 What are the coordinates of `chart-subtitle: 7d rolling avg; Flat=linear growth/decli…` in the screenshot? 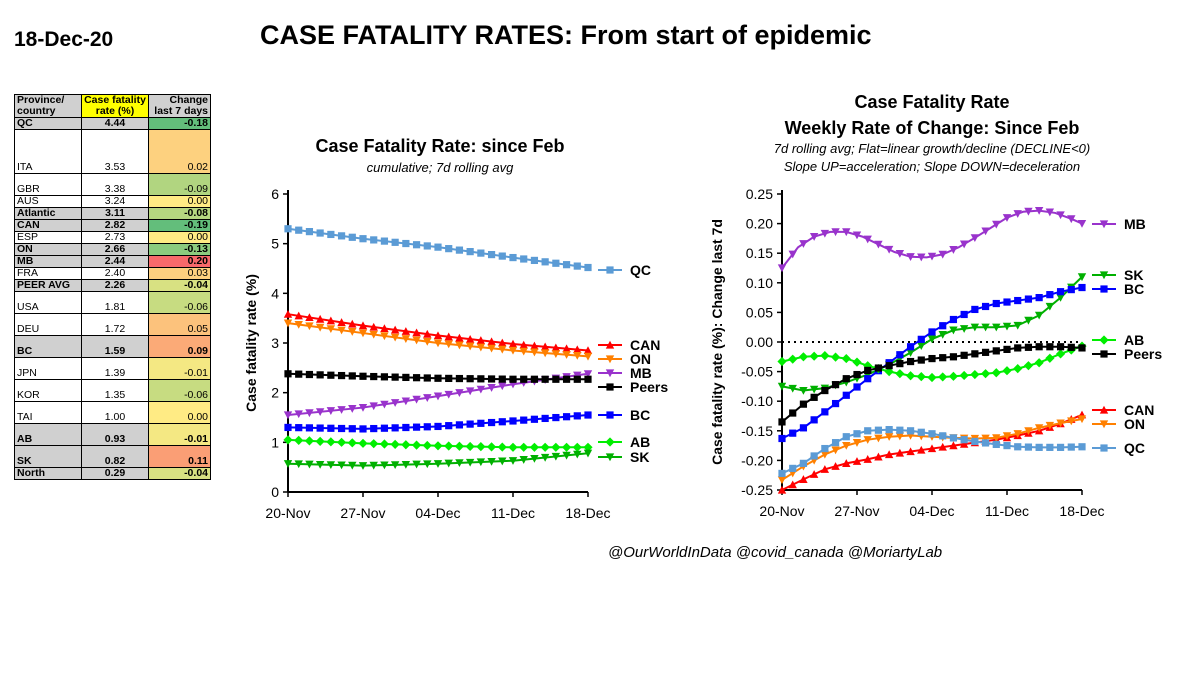 It's located at (932, 148).